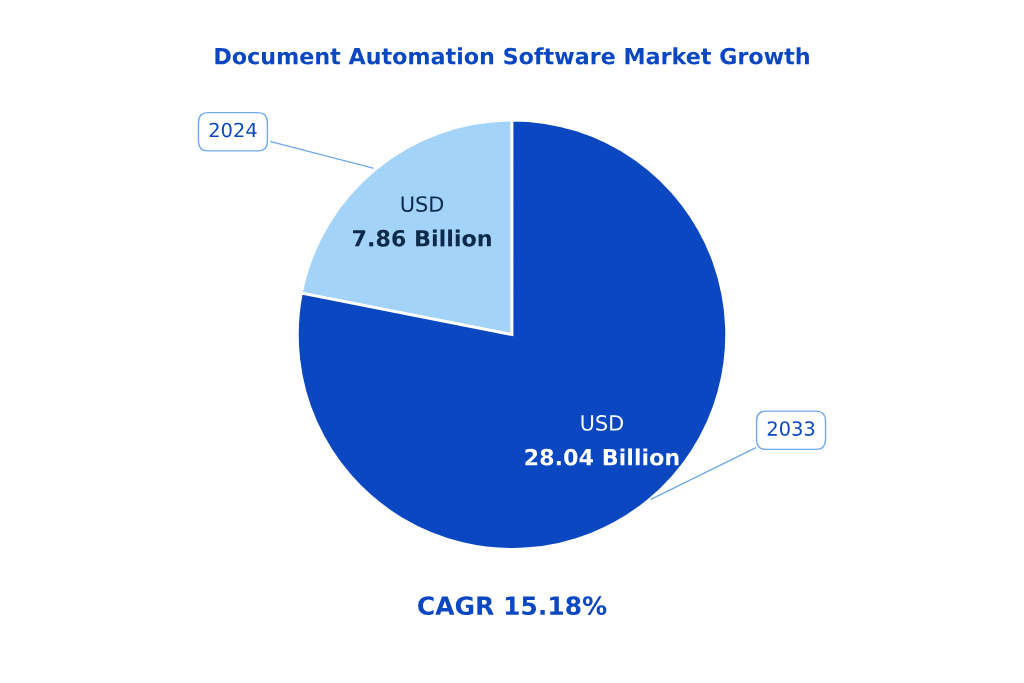  Describe the element at coordinates (422, 221) in the screenshot. I see `data-label: USD 7.86 Billion` at that location.